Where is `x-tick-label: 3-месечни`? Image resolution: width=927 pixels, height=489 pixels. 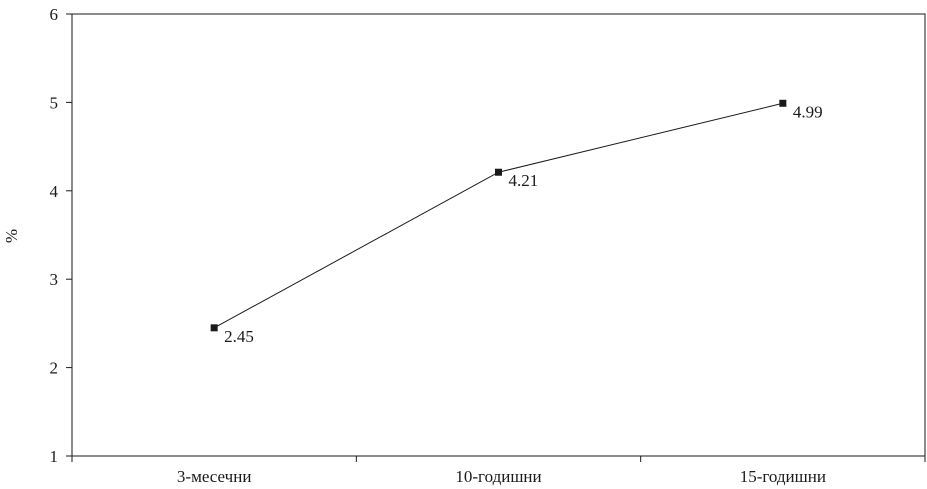 x-tick-label: 3-месечни is located at coordinates (214, 476).